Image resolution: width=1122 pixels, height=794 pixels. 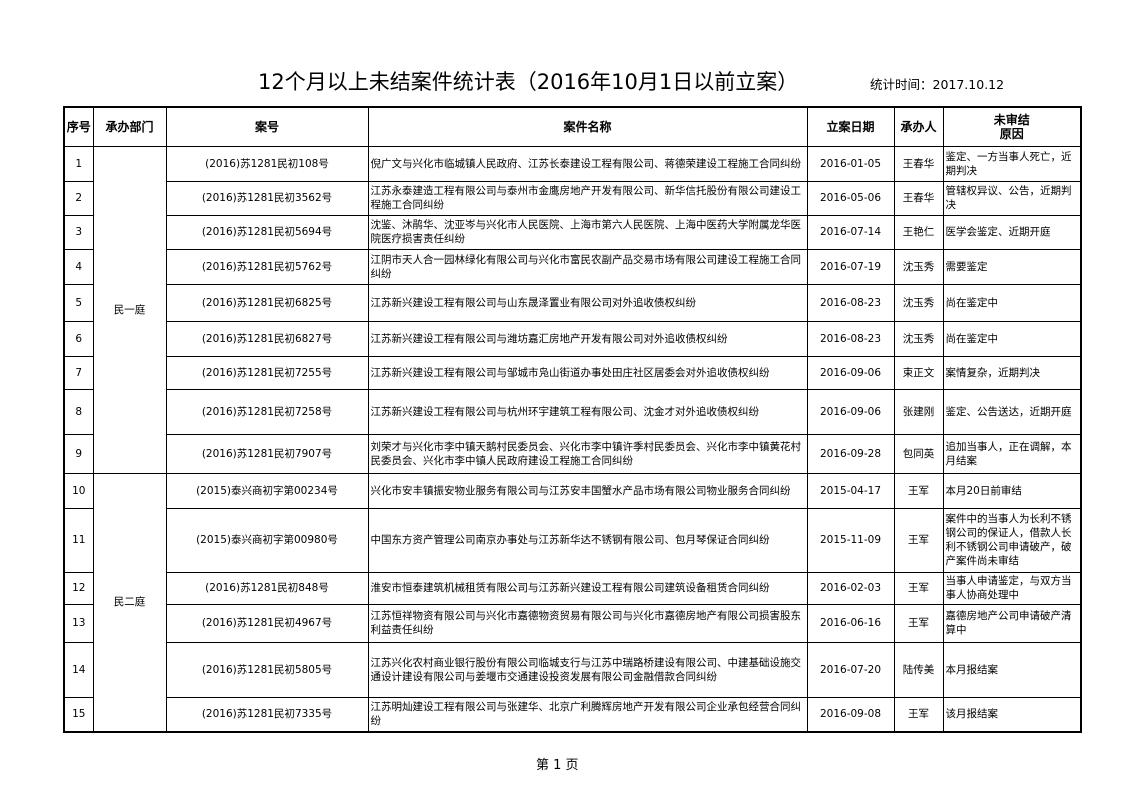 I want to click on reason-cell: 追加当事人，正在调解，本月结案, so click(x=1012, y=453).